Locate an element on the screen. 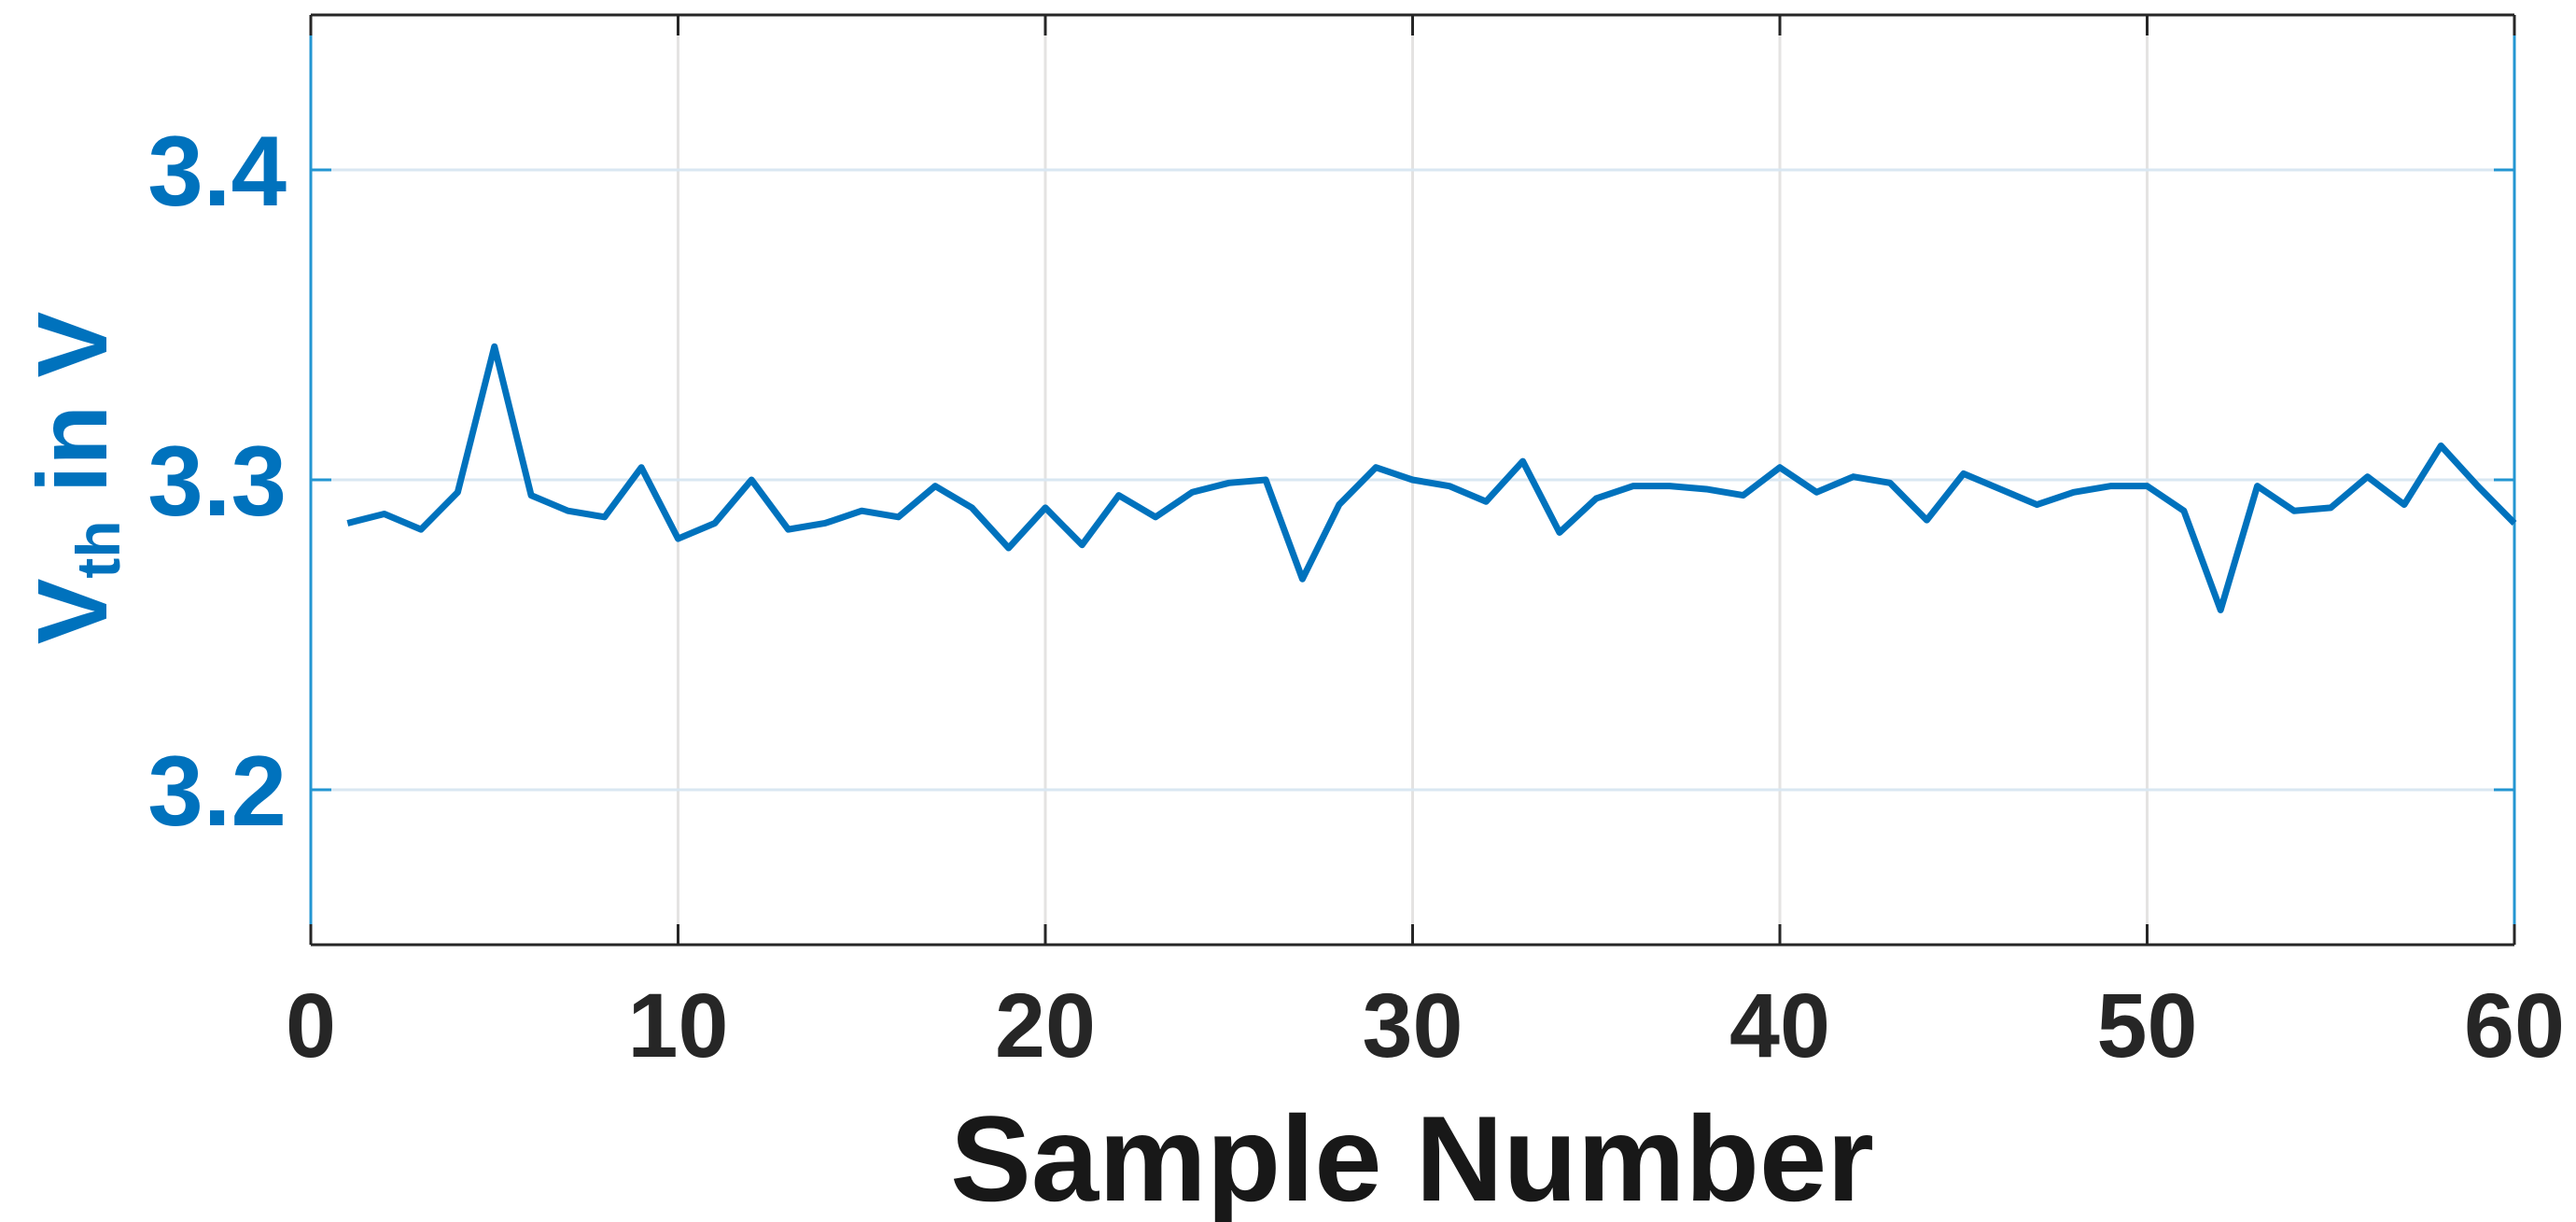 The image size is (2576, 1222). x-axis-label: Sample Number is located at coordinates (1412, 1156).